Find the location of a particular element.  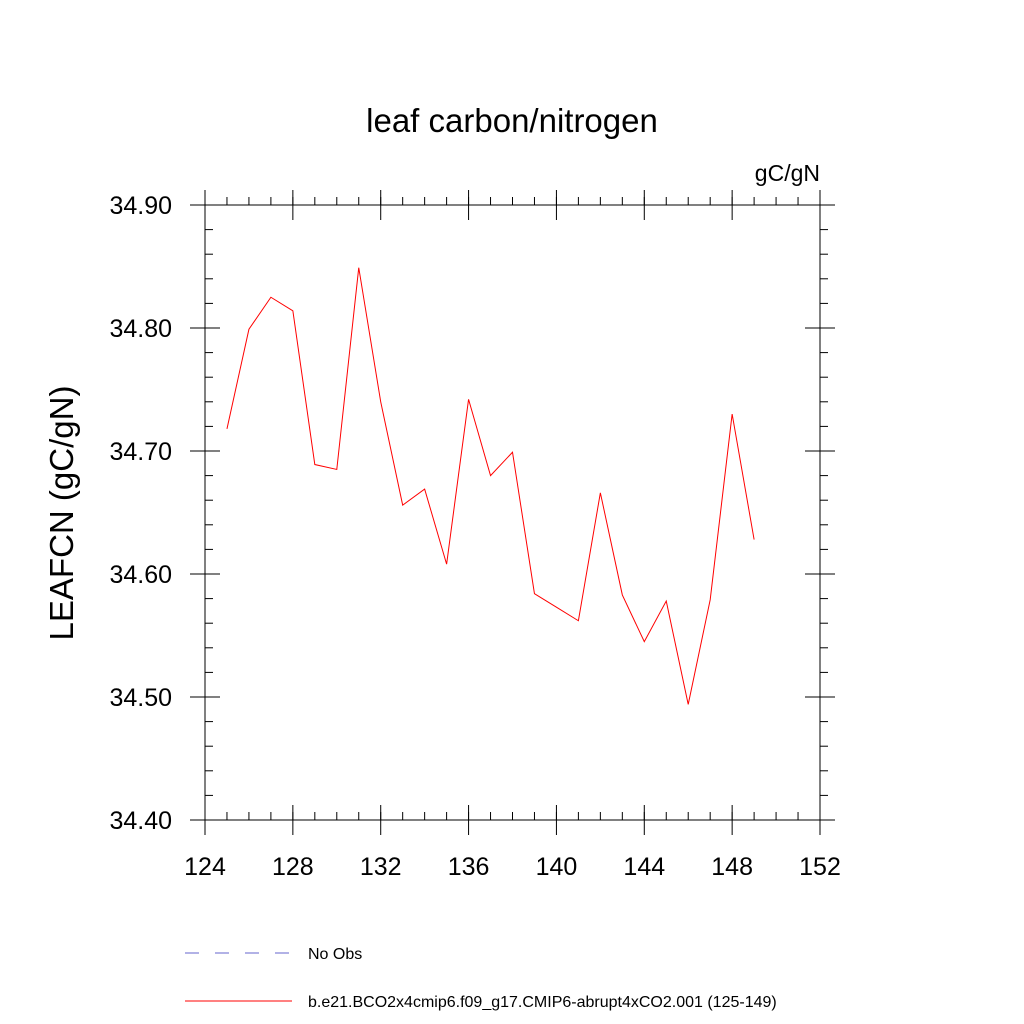

chart-title: leaf carbon/nitrogen is located at coordinates (512, 120).